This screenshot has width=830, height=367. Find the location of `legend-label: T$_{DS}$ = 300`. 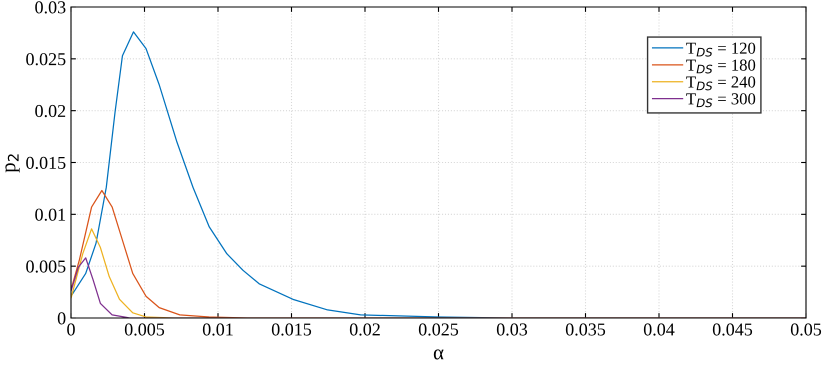

legend-label: T$_{DS}$ = 300 is located at coordinates (721, 100).